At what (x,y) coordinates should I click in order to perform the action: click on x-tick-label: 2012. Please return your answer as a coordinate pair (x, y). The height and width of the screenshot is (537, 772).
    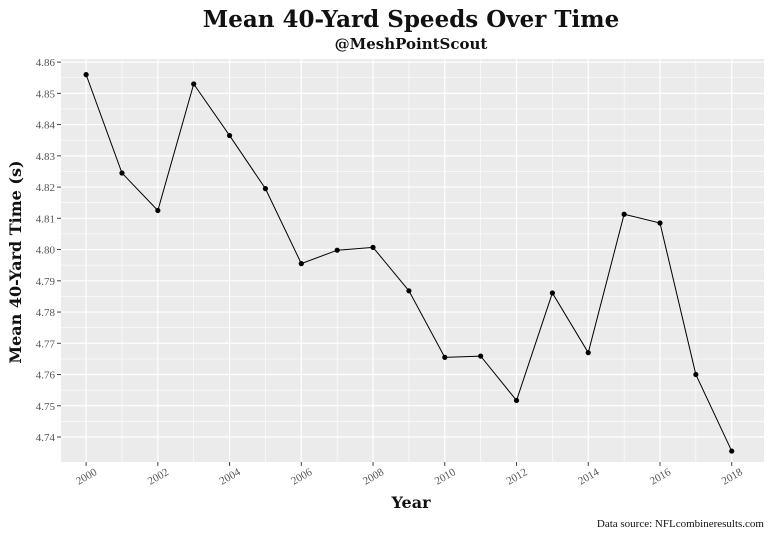
    Looking at the image, I should click on (516, 476).